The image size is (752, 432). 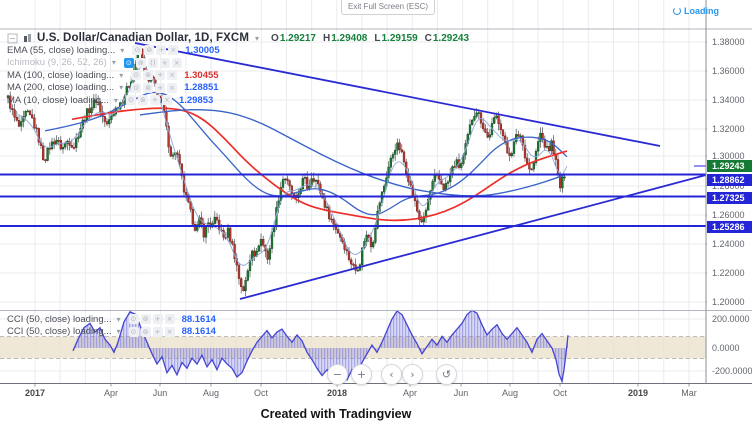 I want to click on ohlc-item: H1.29408, so click(x=345, y=38).